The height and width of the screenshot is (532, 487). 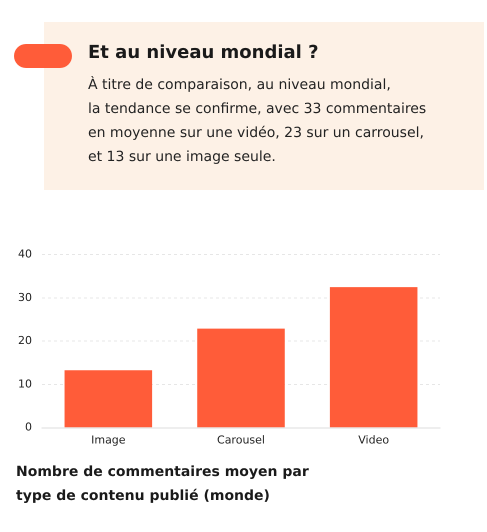 I want to click on y-tick-label: 0, so click(x=28, y=427).